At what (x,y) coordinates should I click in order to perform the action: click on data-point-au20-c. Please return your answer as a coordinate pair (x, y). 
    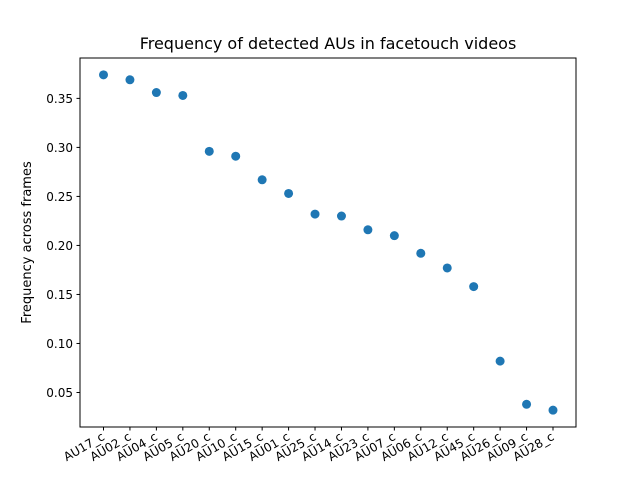
    Looking at the image, I should click on (209, 151).